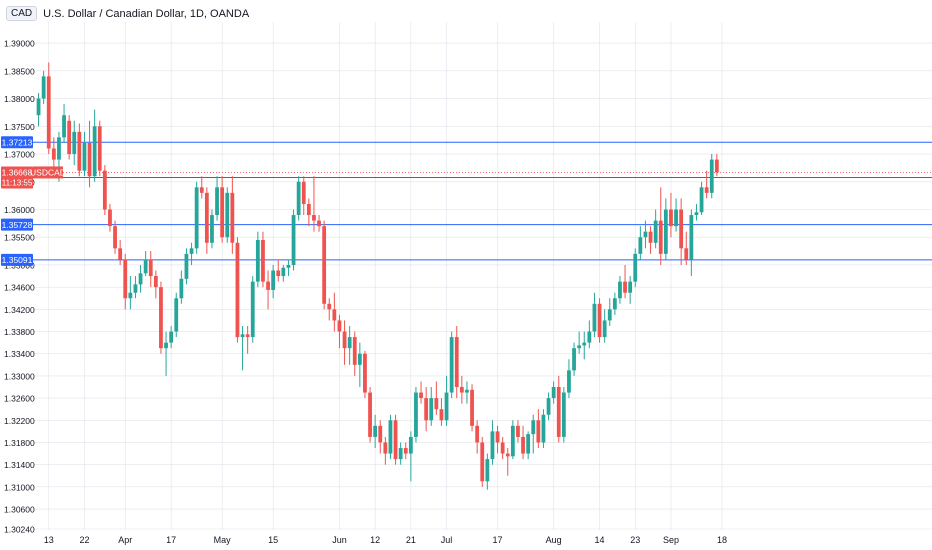  Describe the element at coordinates (19, 421) in the screenshot. I see `y-tick-label: 1.32200` at that location.